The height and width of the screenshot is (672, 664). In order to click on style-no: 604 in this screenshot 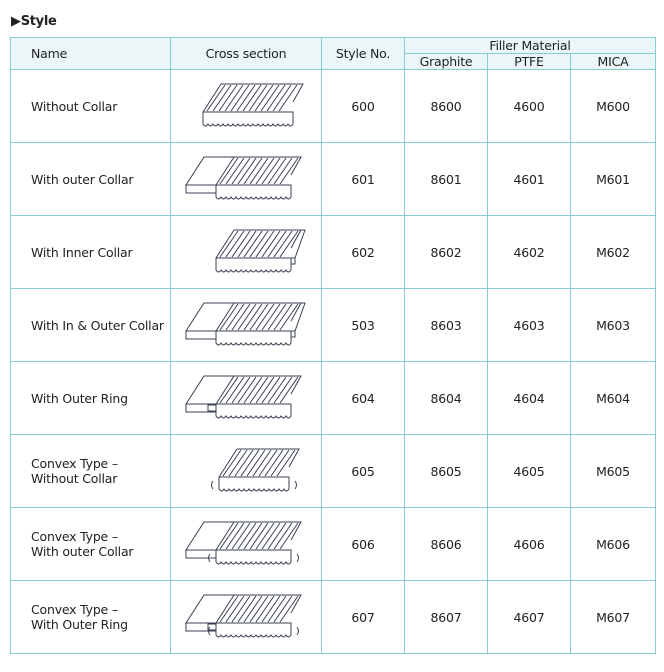, I will do `click(363, 398)`.